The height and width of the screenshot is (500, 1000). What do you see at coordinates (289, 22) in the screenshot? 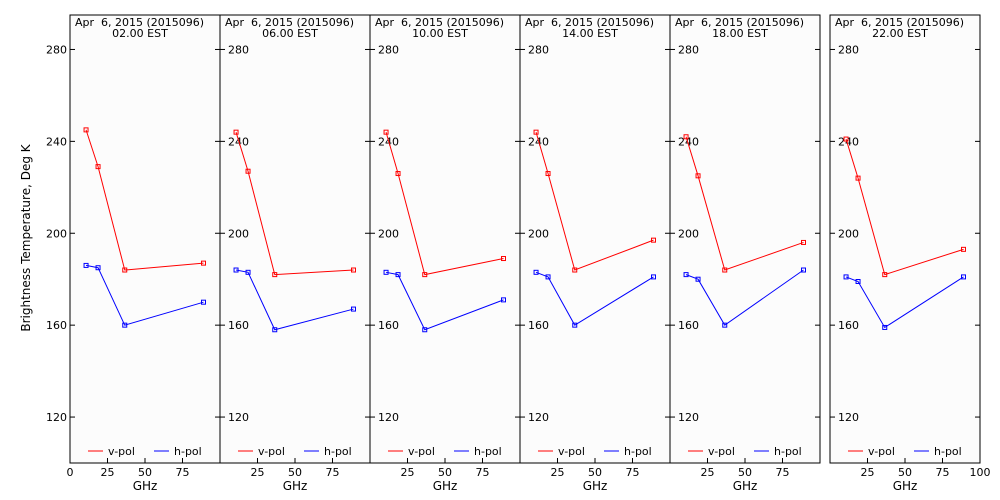
I see `panel-2-title: Apr 6, 2015 (2015096)` at bounding box center [289, 22].